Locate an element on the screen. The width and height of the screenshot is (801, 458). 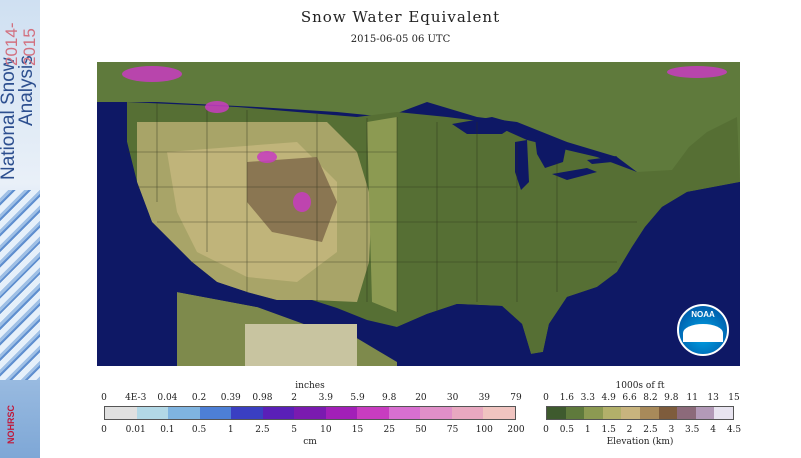
swe_legend-tick-label: 39 is located at coordinates (484, 398).